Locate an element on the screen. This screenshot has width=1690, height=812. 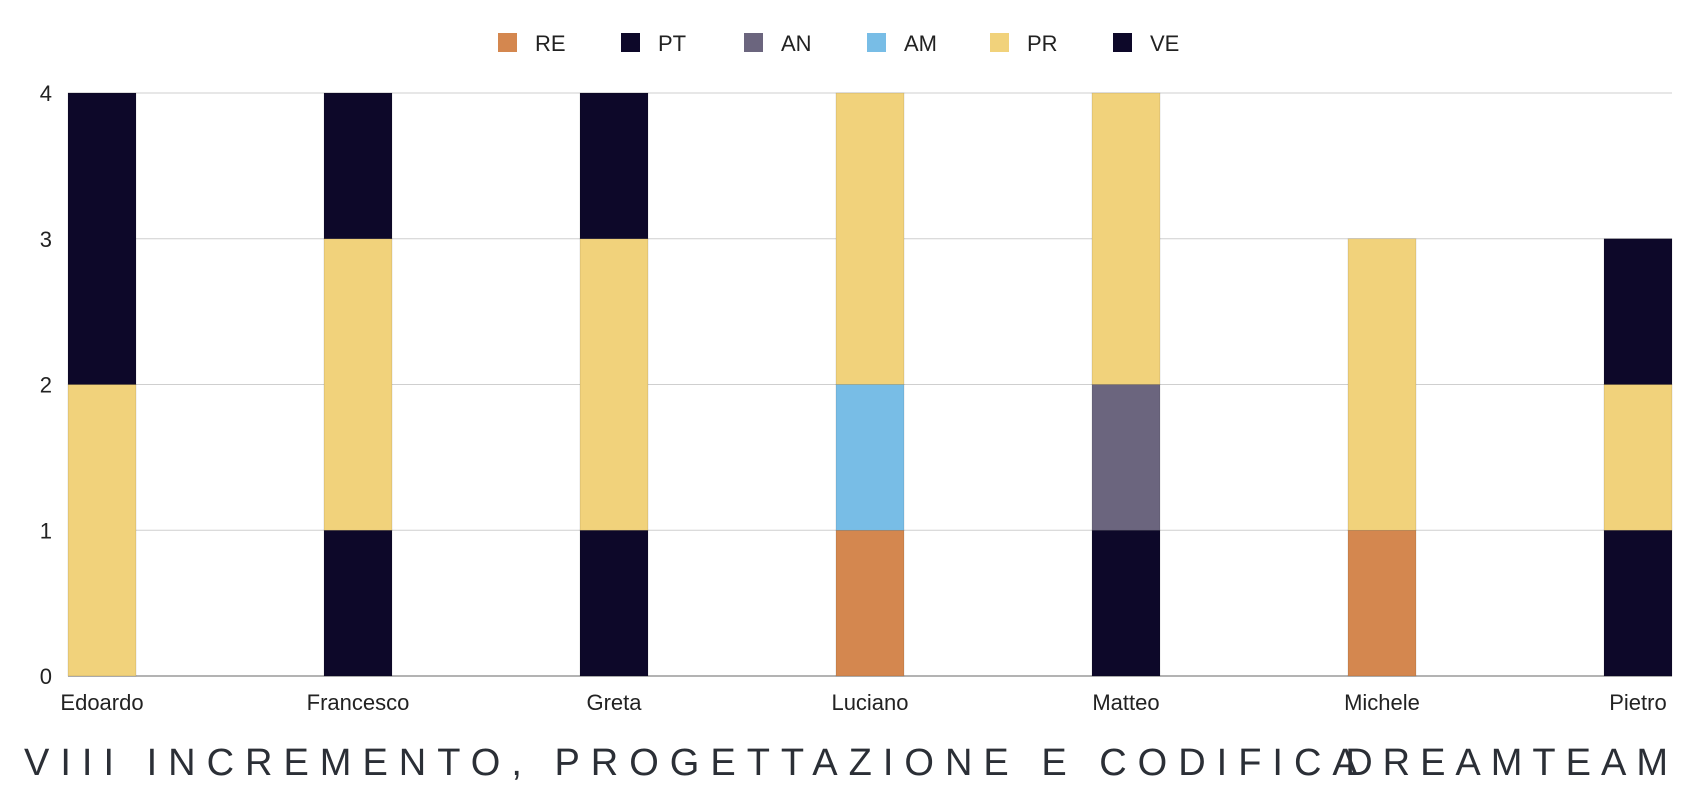
legend-swatch-am is located at coordinates (876, 42).